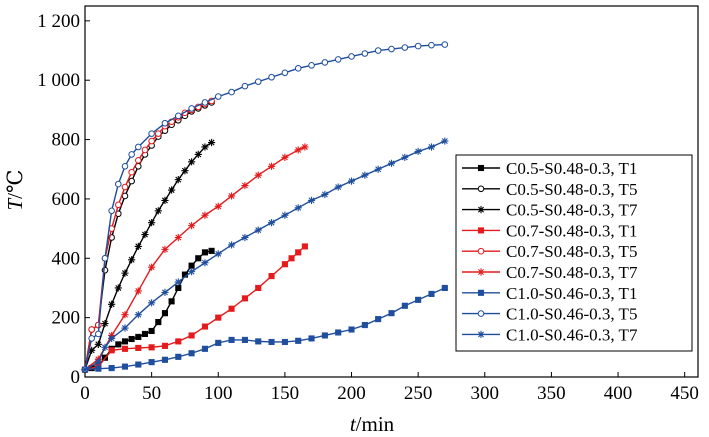 Image resolution: width=709 pixels, height=437 pixels. Describe the element at coordinates (571, 168) in the screenshot. I see `legend-label: C0.5-S0.48-0.3, T1` at that location.